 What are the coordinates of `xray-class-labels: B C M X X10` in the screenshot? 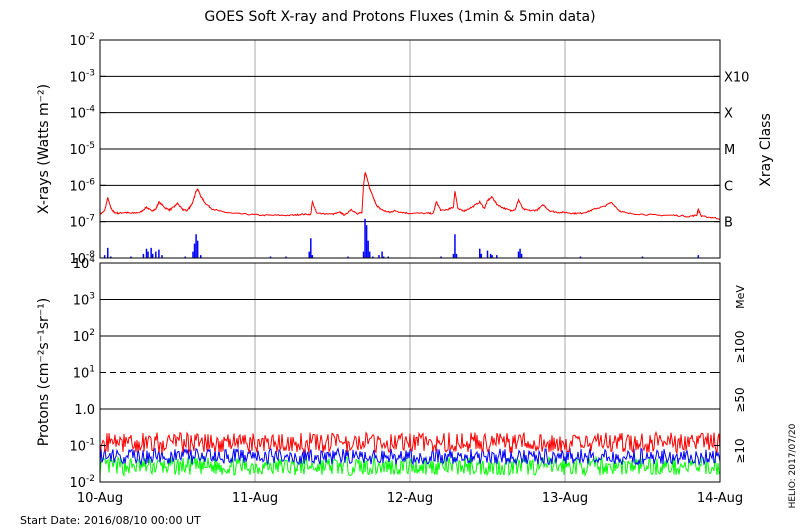 It's located at (736, 150).